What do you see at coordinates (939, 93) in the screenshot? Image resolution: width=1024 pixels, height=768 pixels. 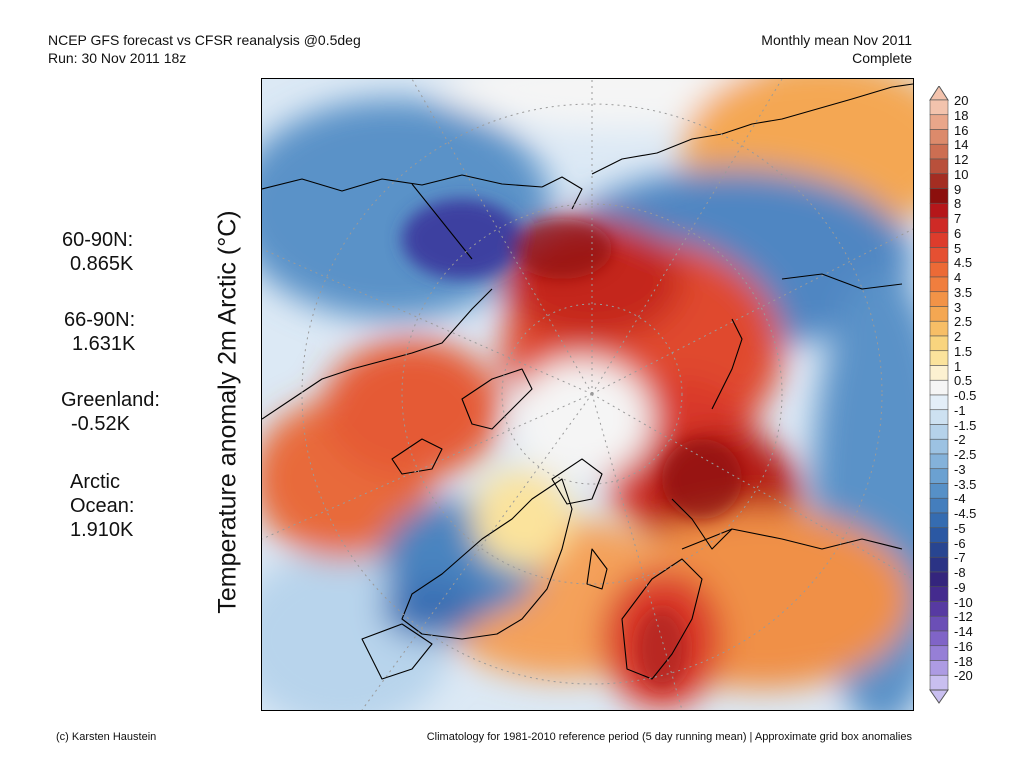 I see `colorbar-max-arrow` at bounding box center [939, 93].